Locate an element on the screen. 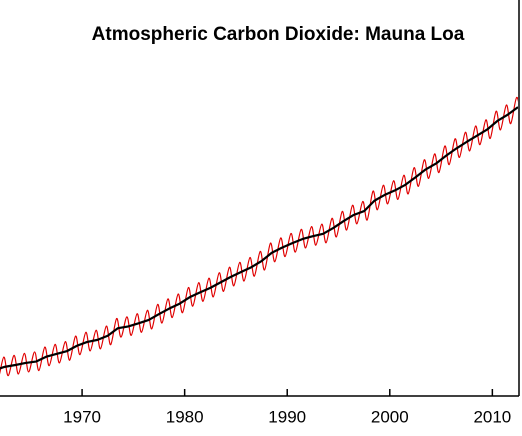  x-tick-label: 2000 is located at coordinates (390, 416).